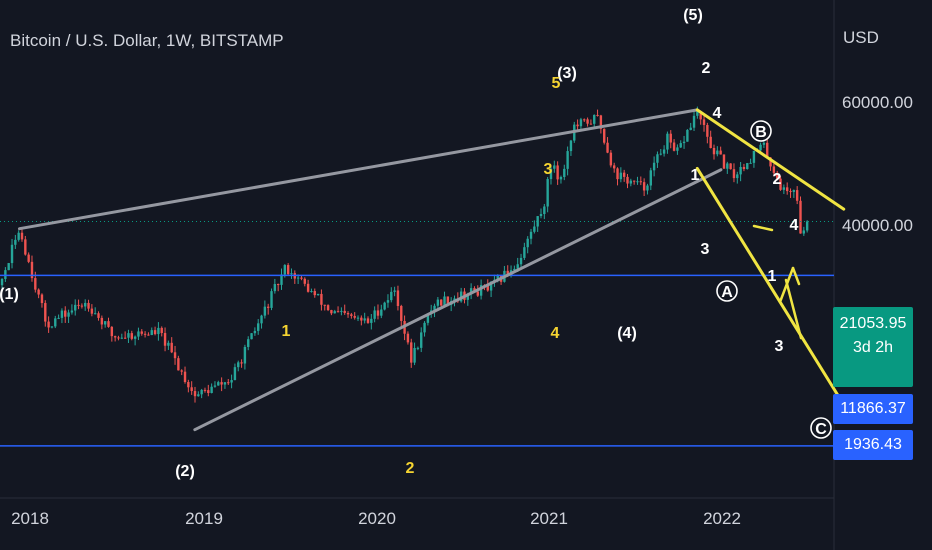 Image resolution: width=932 pixels, height=550 pixels. I want to click on symbol-title: Bitcoin / U.S. Dollar, 1W, BITSTAMP, so click(147, 40).